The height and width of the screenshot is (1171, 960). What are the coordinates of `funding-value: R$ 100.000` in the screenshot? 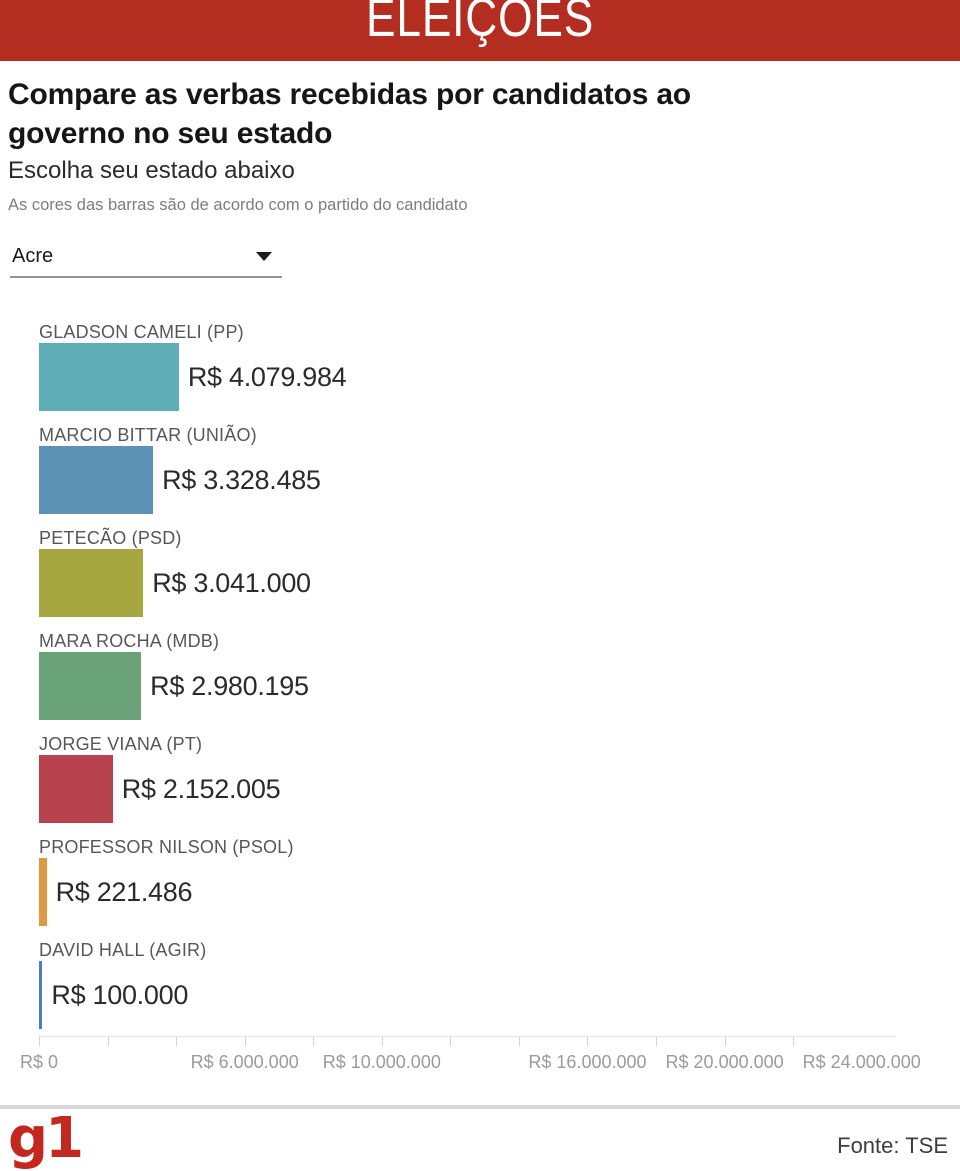 It's located at (120, 994).